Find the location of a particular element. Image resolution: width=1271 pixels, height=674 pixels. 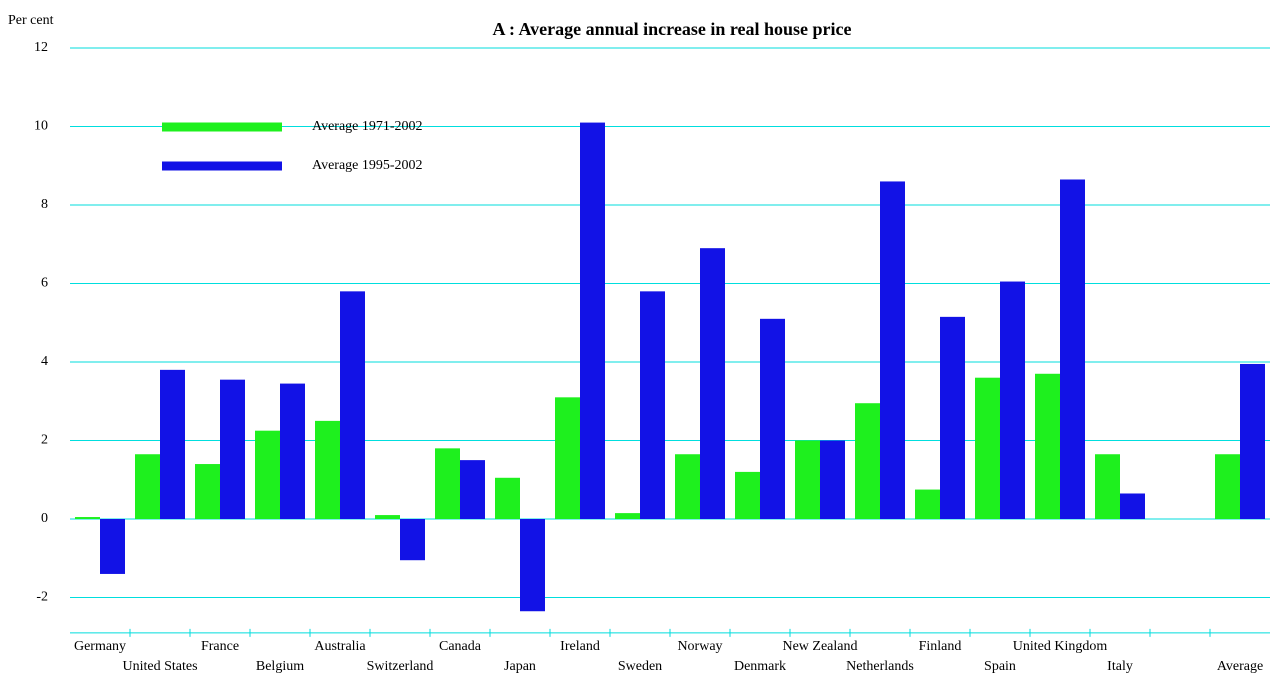

x-tick-label: Ireland is located at coordinates (580, 646).